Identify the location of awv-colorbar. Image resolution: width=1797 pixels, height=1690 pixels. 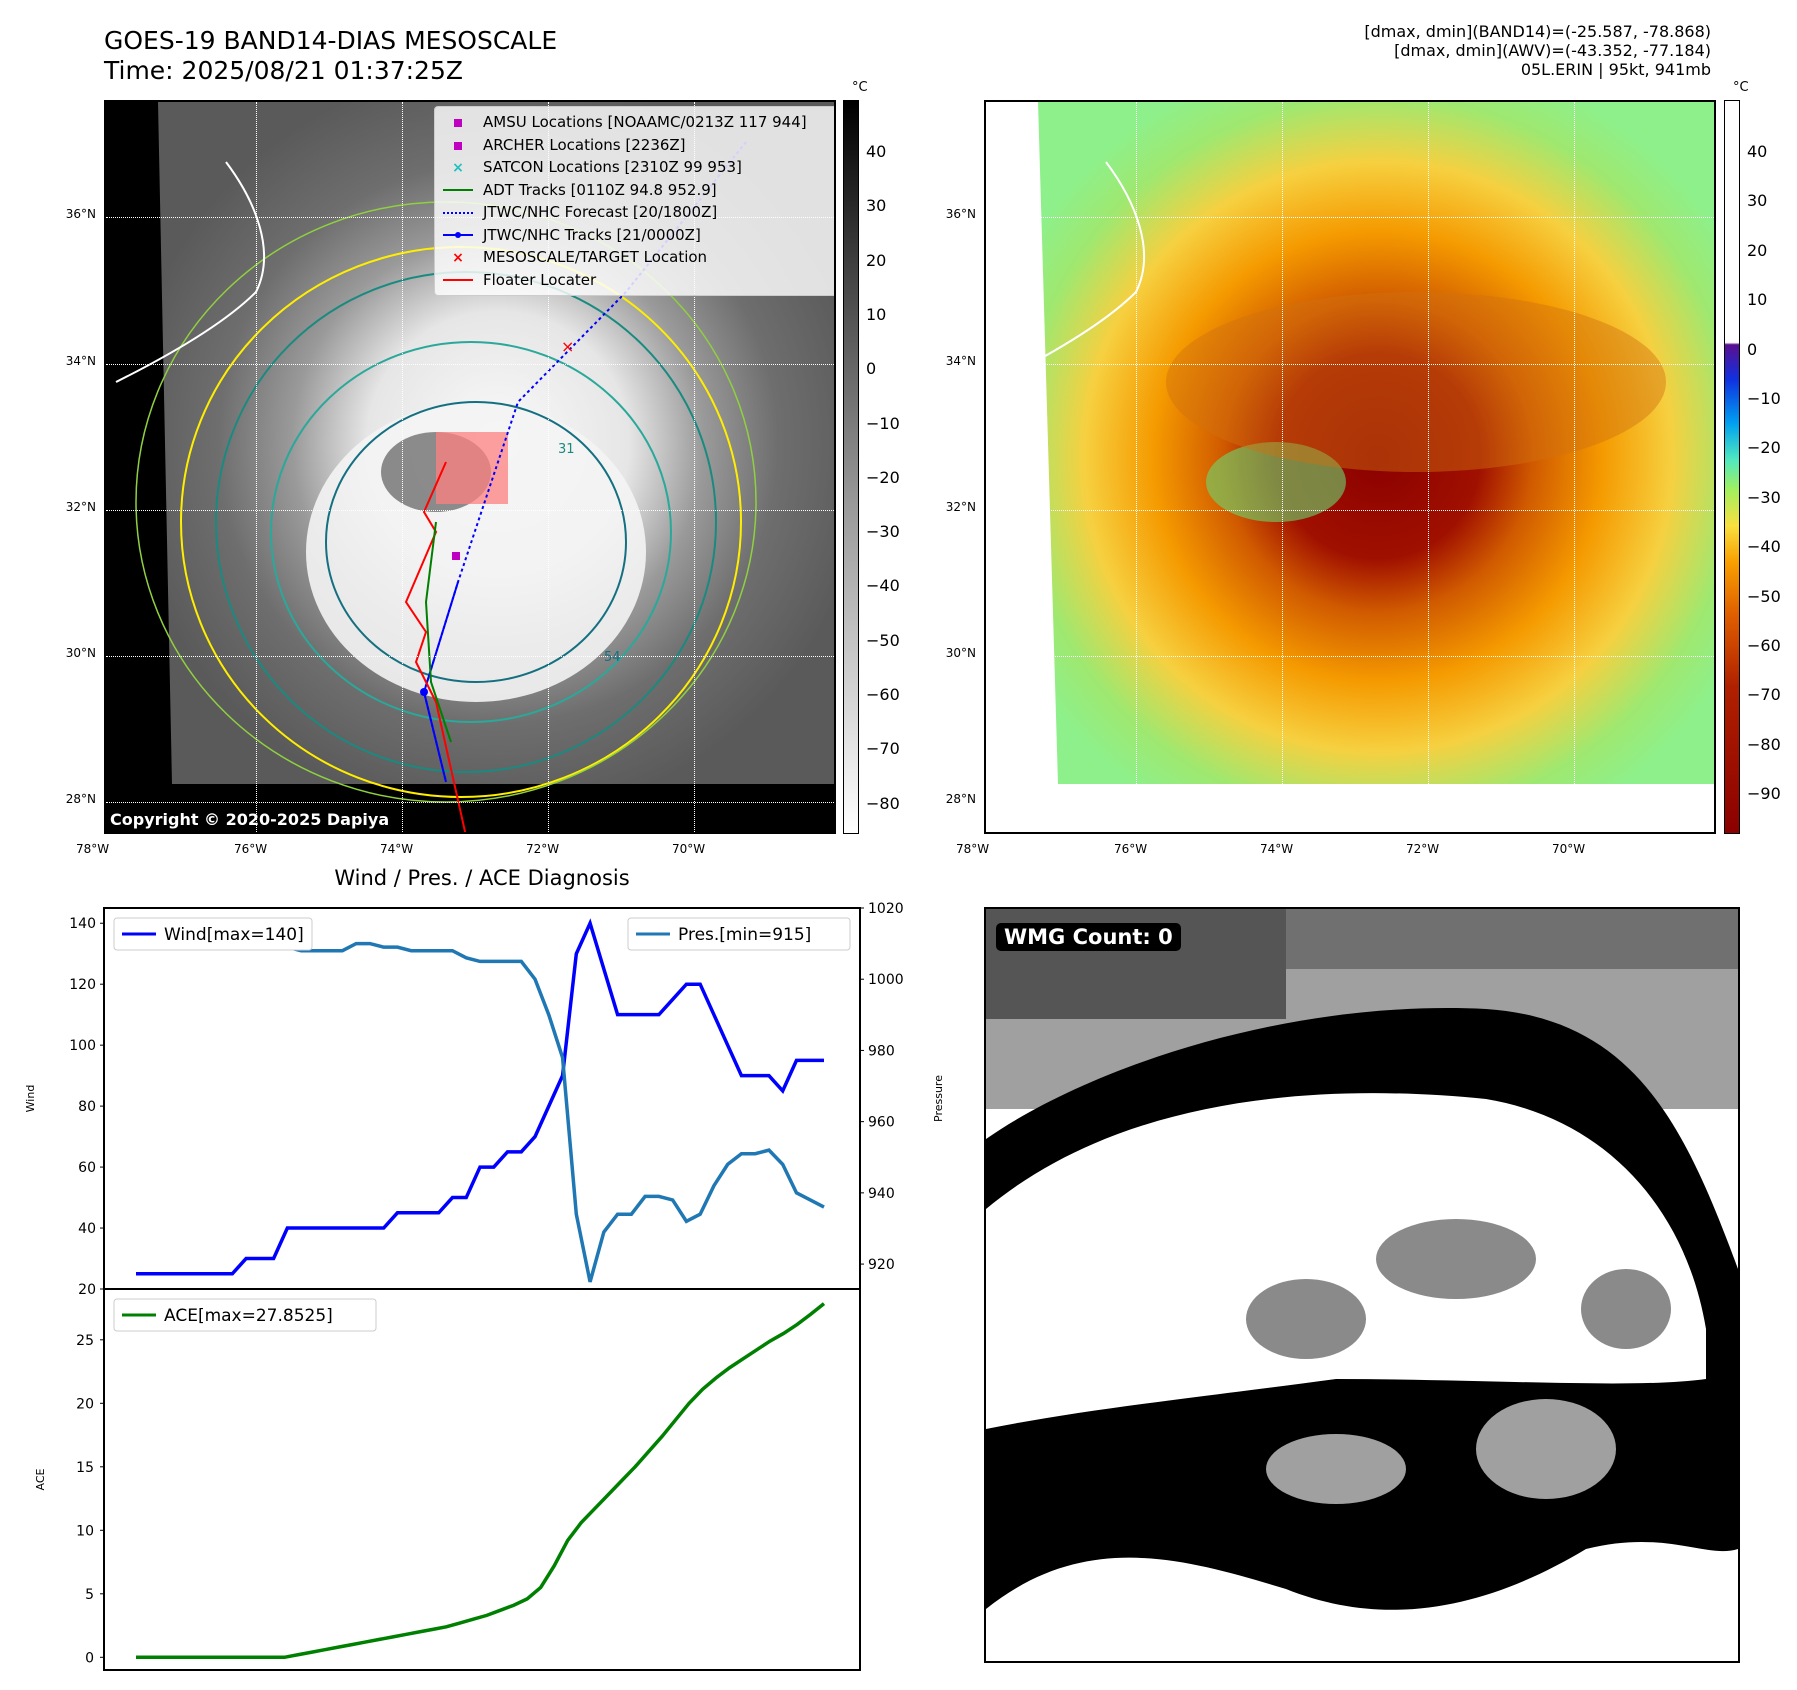
(1732, 467).